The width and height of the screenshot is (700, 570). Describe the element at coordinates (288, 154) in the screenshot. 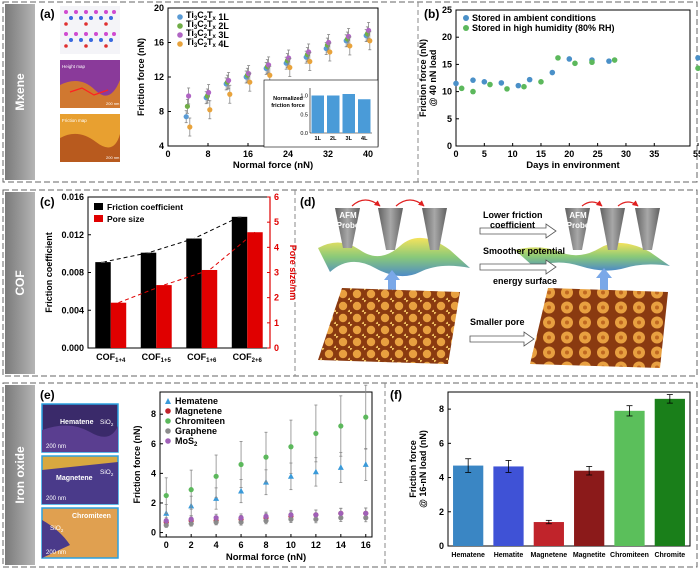

I see `chart-a-xtick-label: 24` at that location.